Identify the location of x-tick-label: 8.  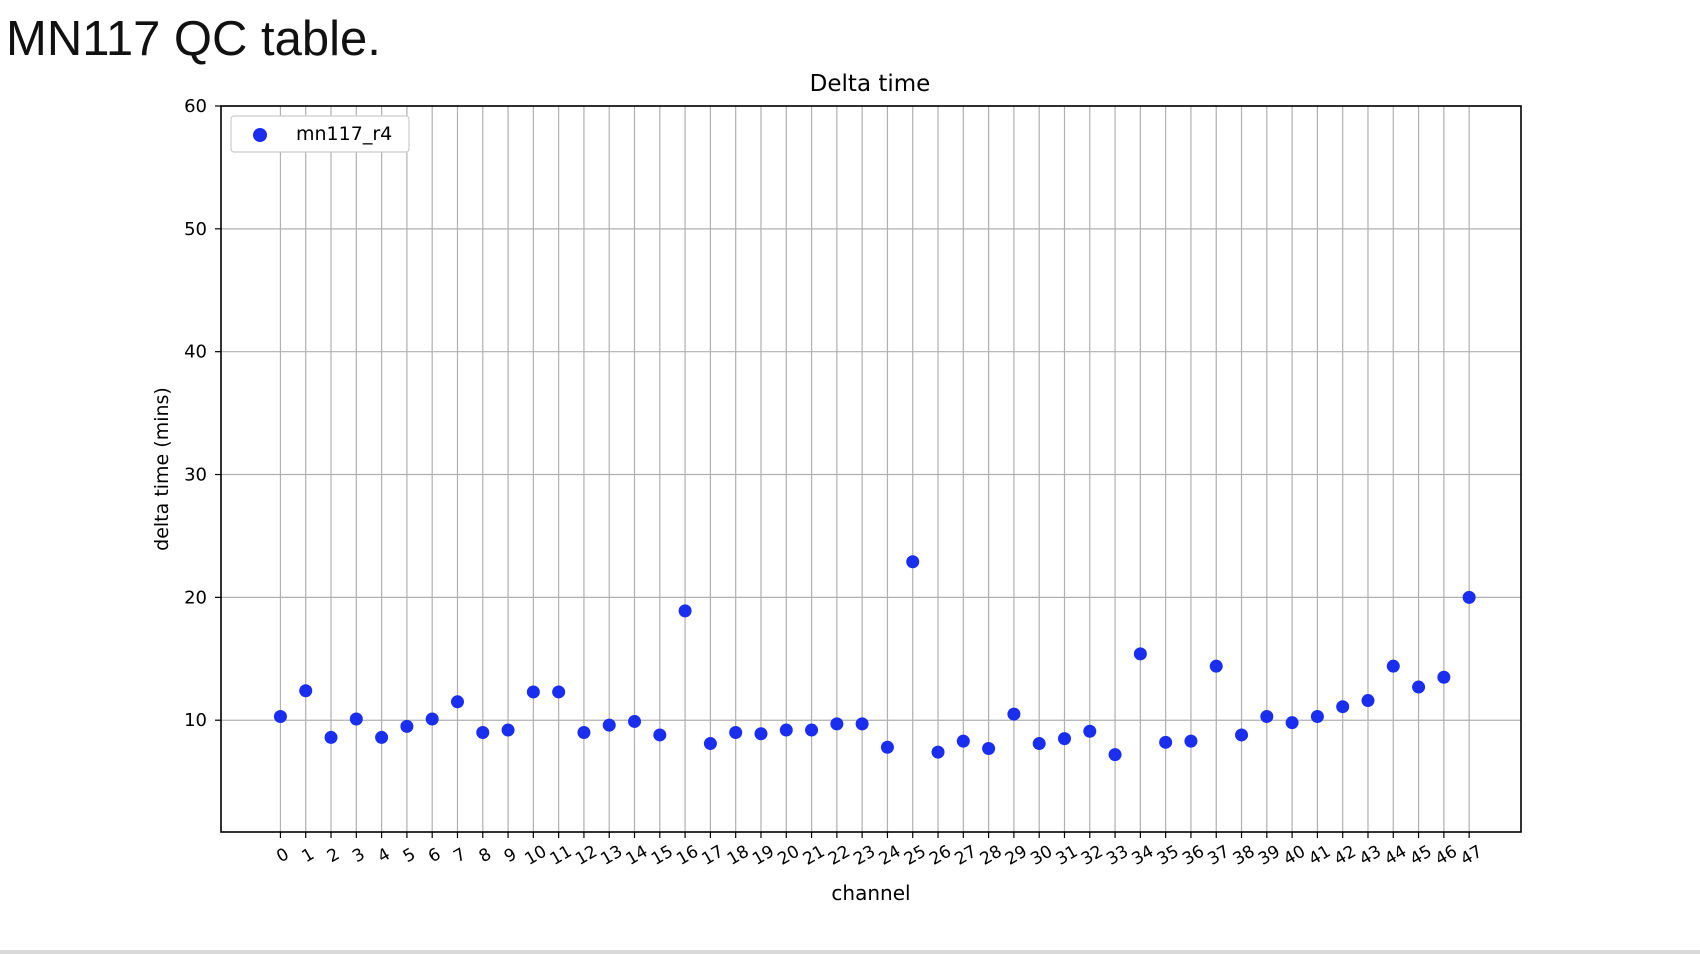
(485, 855).